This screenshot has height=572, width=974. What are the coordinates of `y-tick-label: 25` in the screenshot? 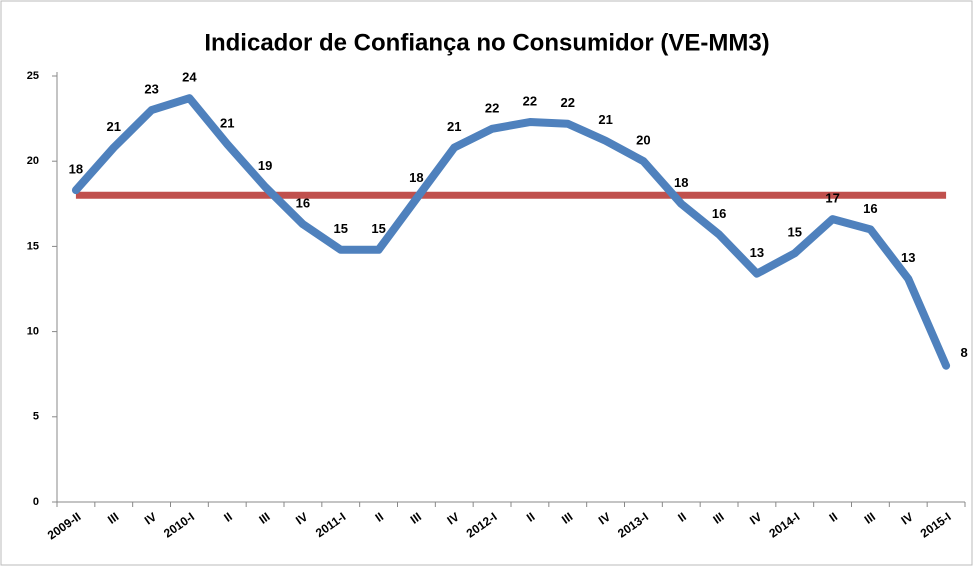 It's located at (33, 76).